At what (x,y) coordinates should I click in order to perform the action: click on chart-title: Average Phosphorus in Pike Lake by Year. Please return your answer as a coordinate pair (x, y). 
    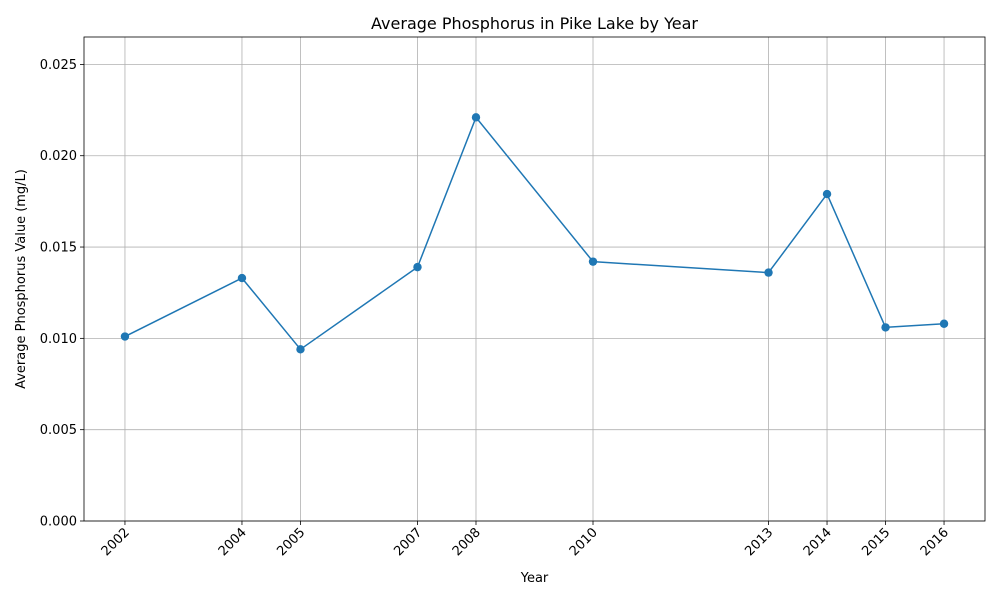
    Looking at the image, I should click on (534, 23).